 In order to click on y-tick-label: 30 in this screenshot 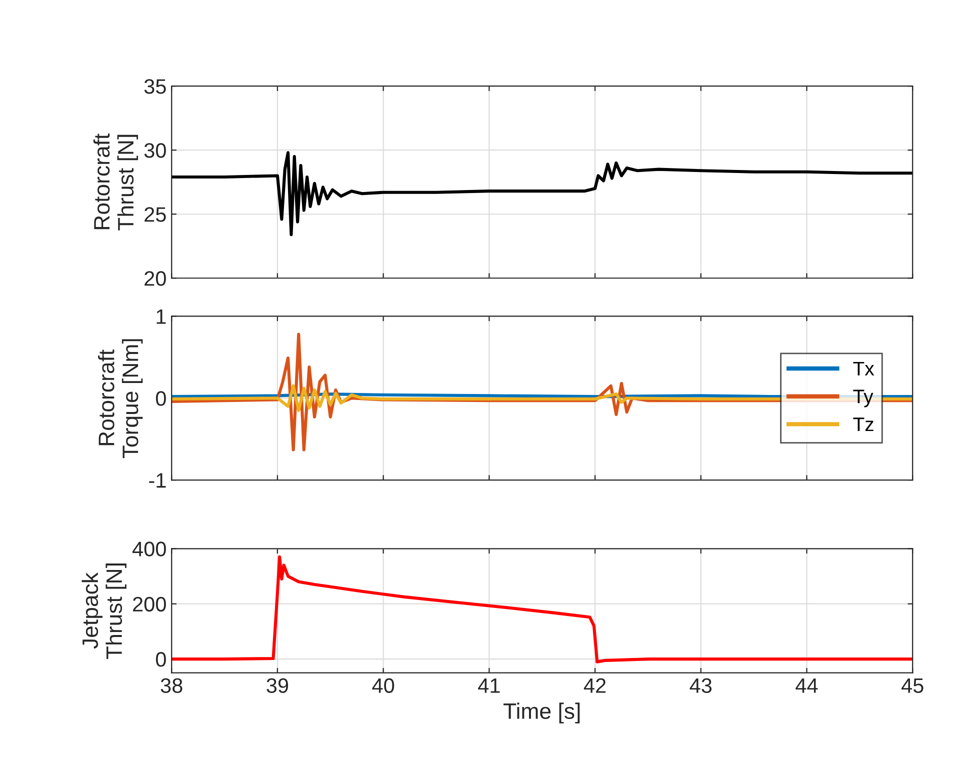, I will do `click(155, 150)`.